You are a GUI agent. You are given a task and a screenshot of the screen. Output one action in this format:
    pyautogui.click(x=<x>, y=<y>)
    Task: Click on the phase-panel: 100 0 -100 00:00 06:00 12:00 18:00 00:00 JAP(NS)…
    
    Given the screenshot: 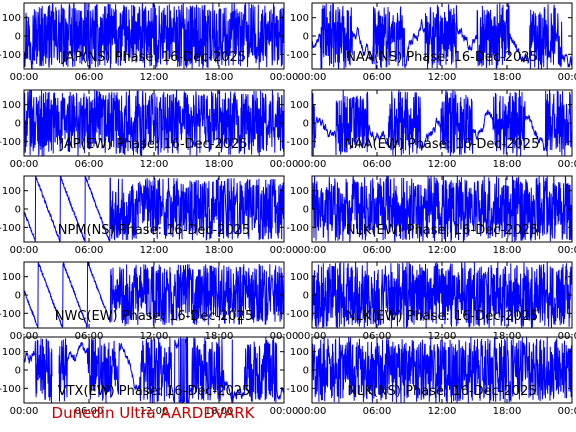 What is the action you would take?
    pyautogui.click(x=149, y=42)
    